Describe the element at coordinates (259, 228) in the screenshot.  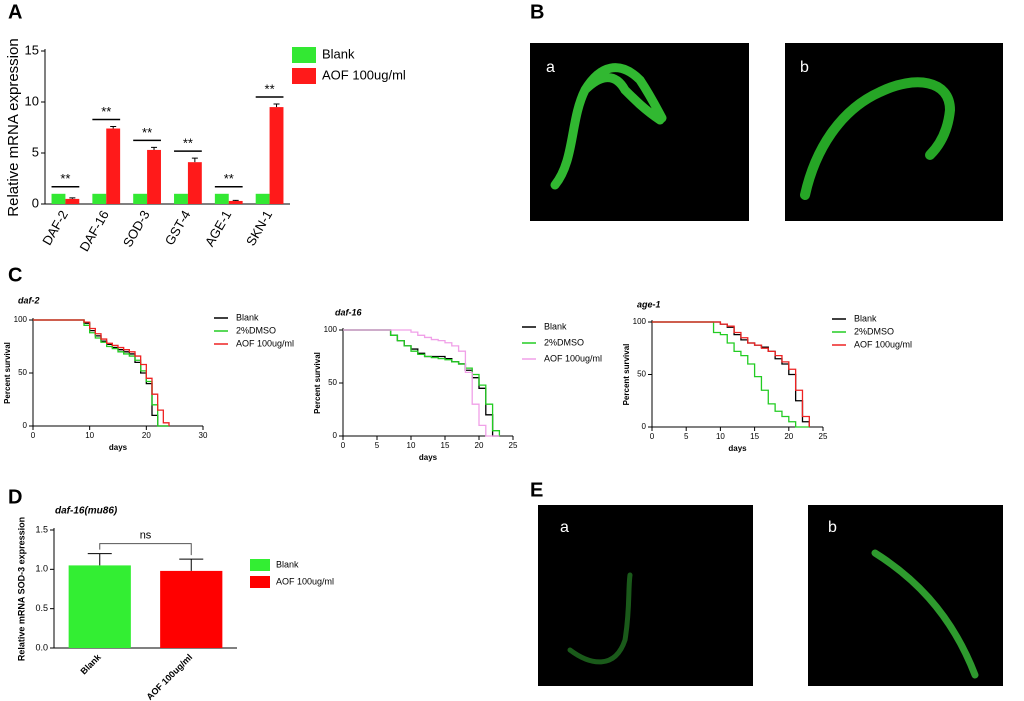
I see `x-tick-label: SKN-1` at that location.